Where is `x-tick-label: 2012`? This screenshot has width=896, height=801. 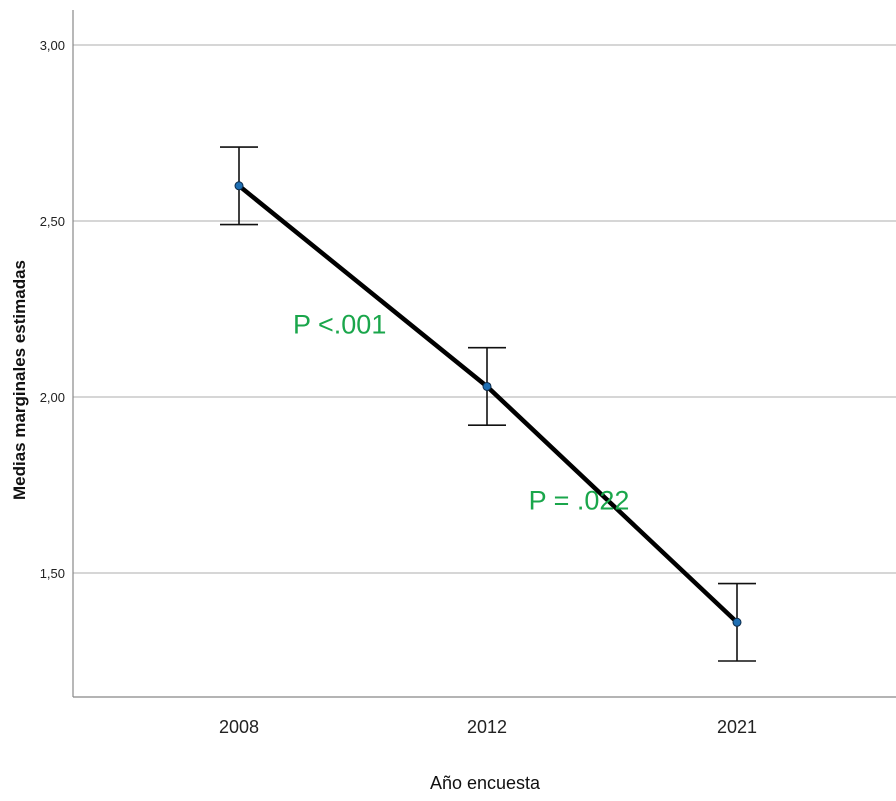
x-tick-label: 2012 is located at coordinates (487, 727).